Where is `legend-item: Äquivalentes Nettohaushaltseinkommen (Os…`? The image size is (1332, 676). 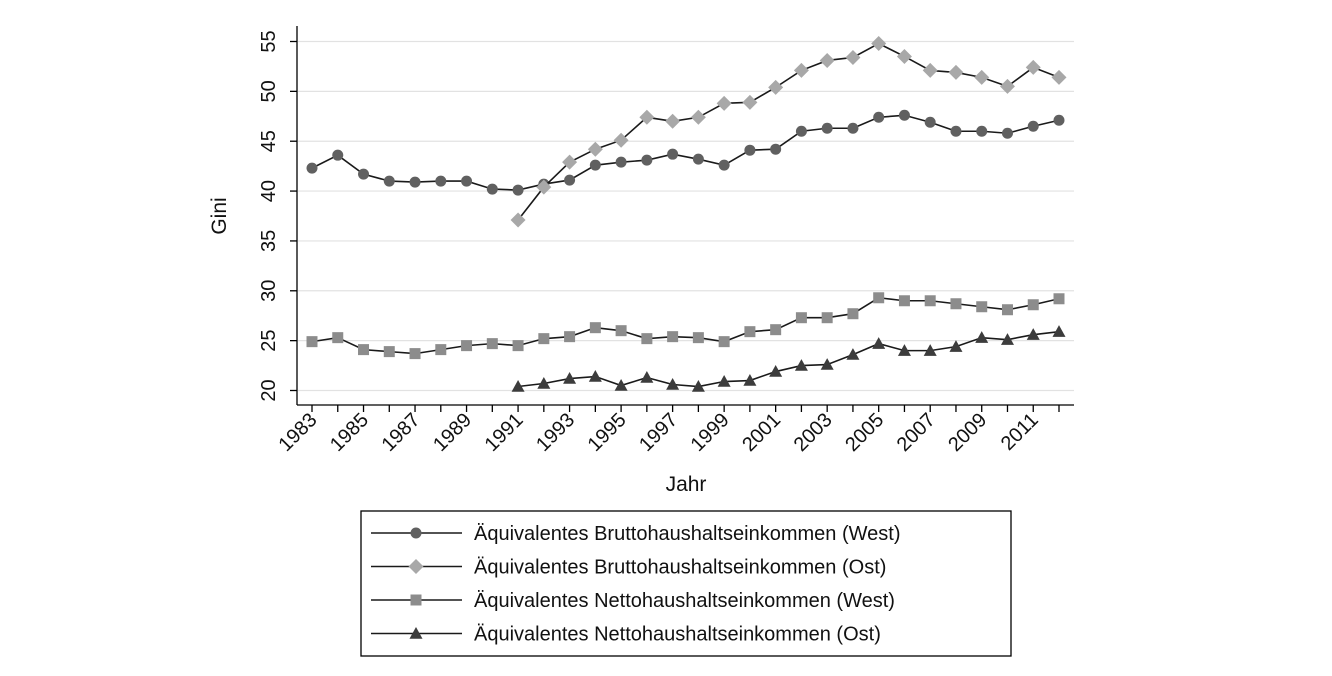 legend-item: Äquivalentes Nettohaushaltseinkommen (Os… is located at coordinates (626, 635).